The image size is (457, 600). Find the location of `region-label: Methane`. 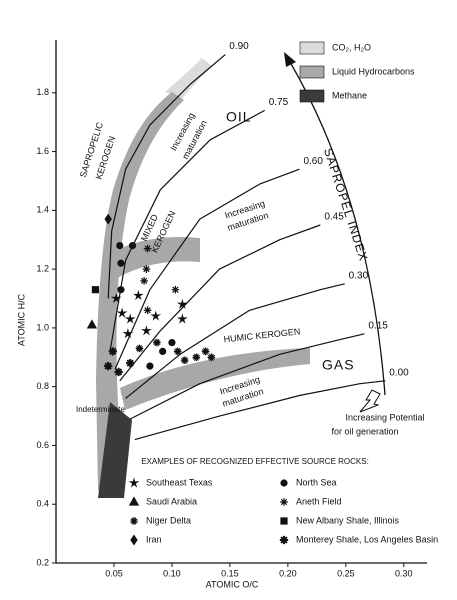

region-label: Methane is located at coordinates (349, 95).